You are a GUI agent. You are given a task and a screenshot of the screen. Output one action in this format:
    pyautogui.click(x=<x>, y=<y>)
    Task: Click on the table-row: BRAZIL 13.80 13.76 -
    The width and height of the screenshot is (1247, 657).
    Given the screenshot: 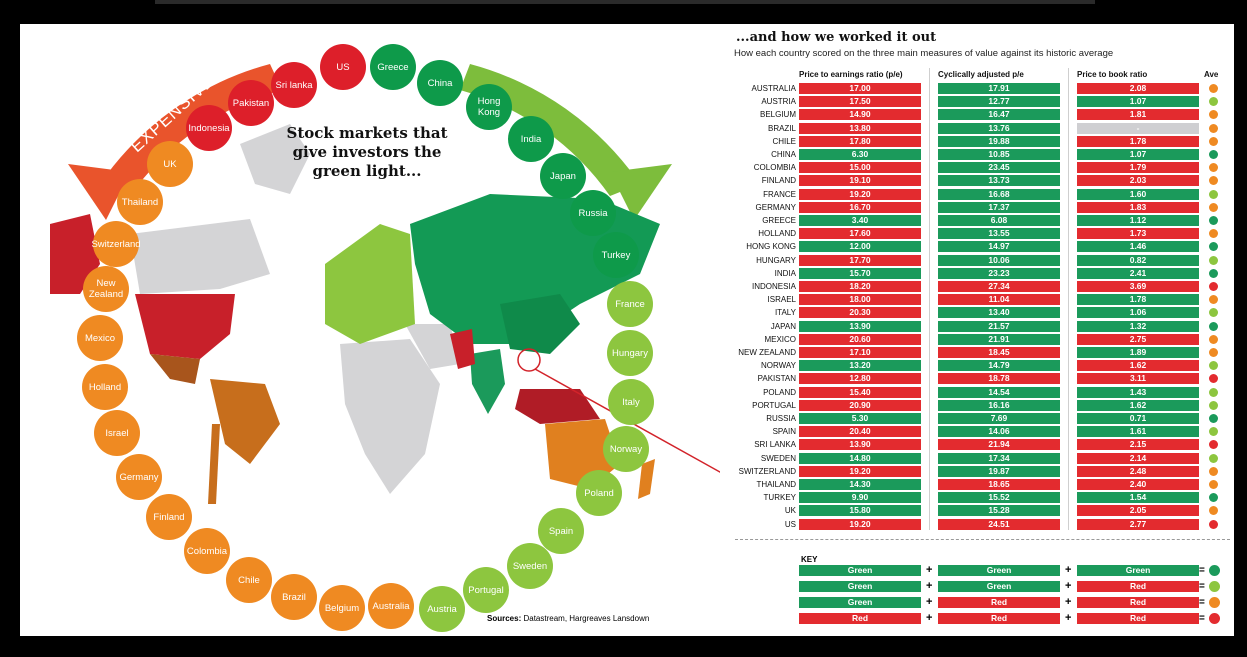 What is the action you would take?
    pyautogui.click(x=983, y=128)
    